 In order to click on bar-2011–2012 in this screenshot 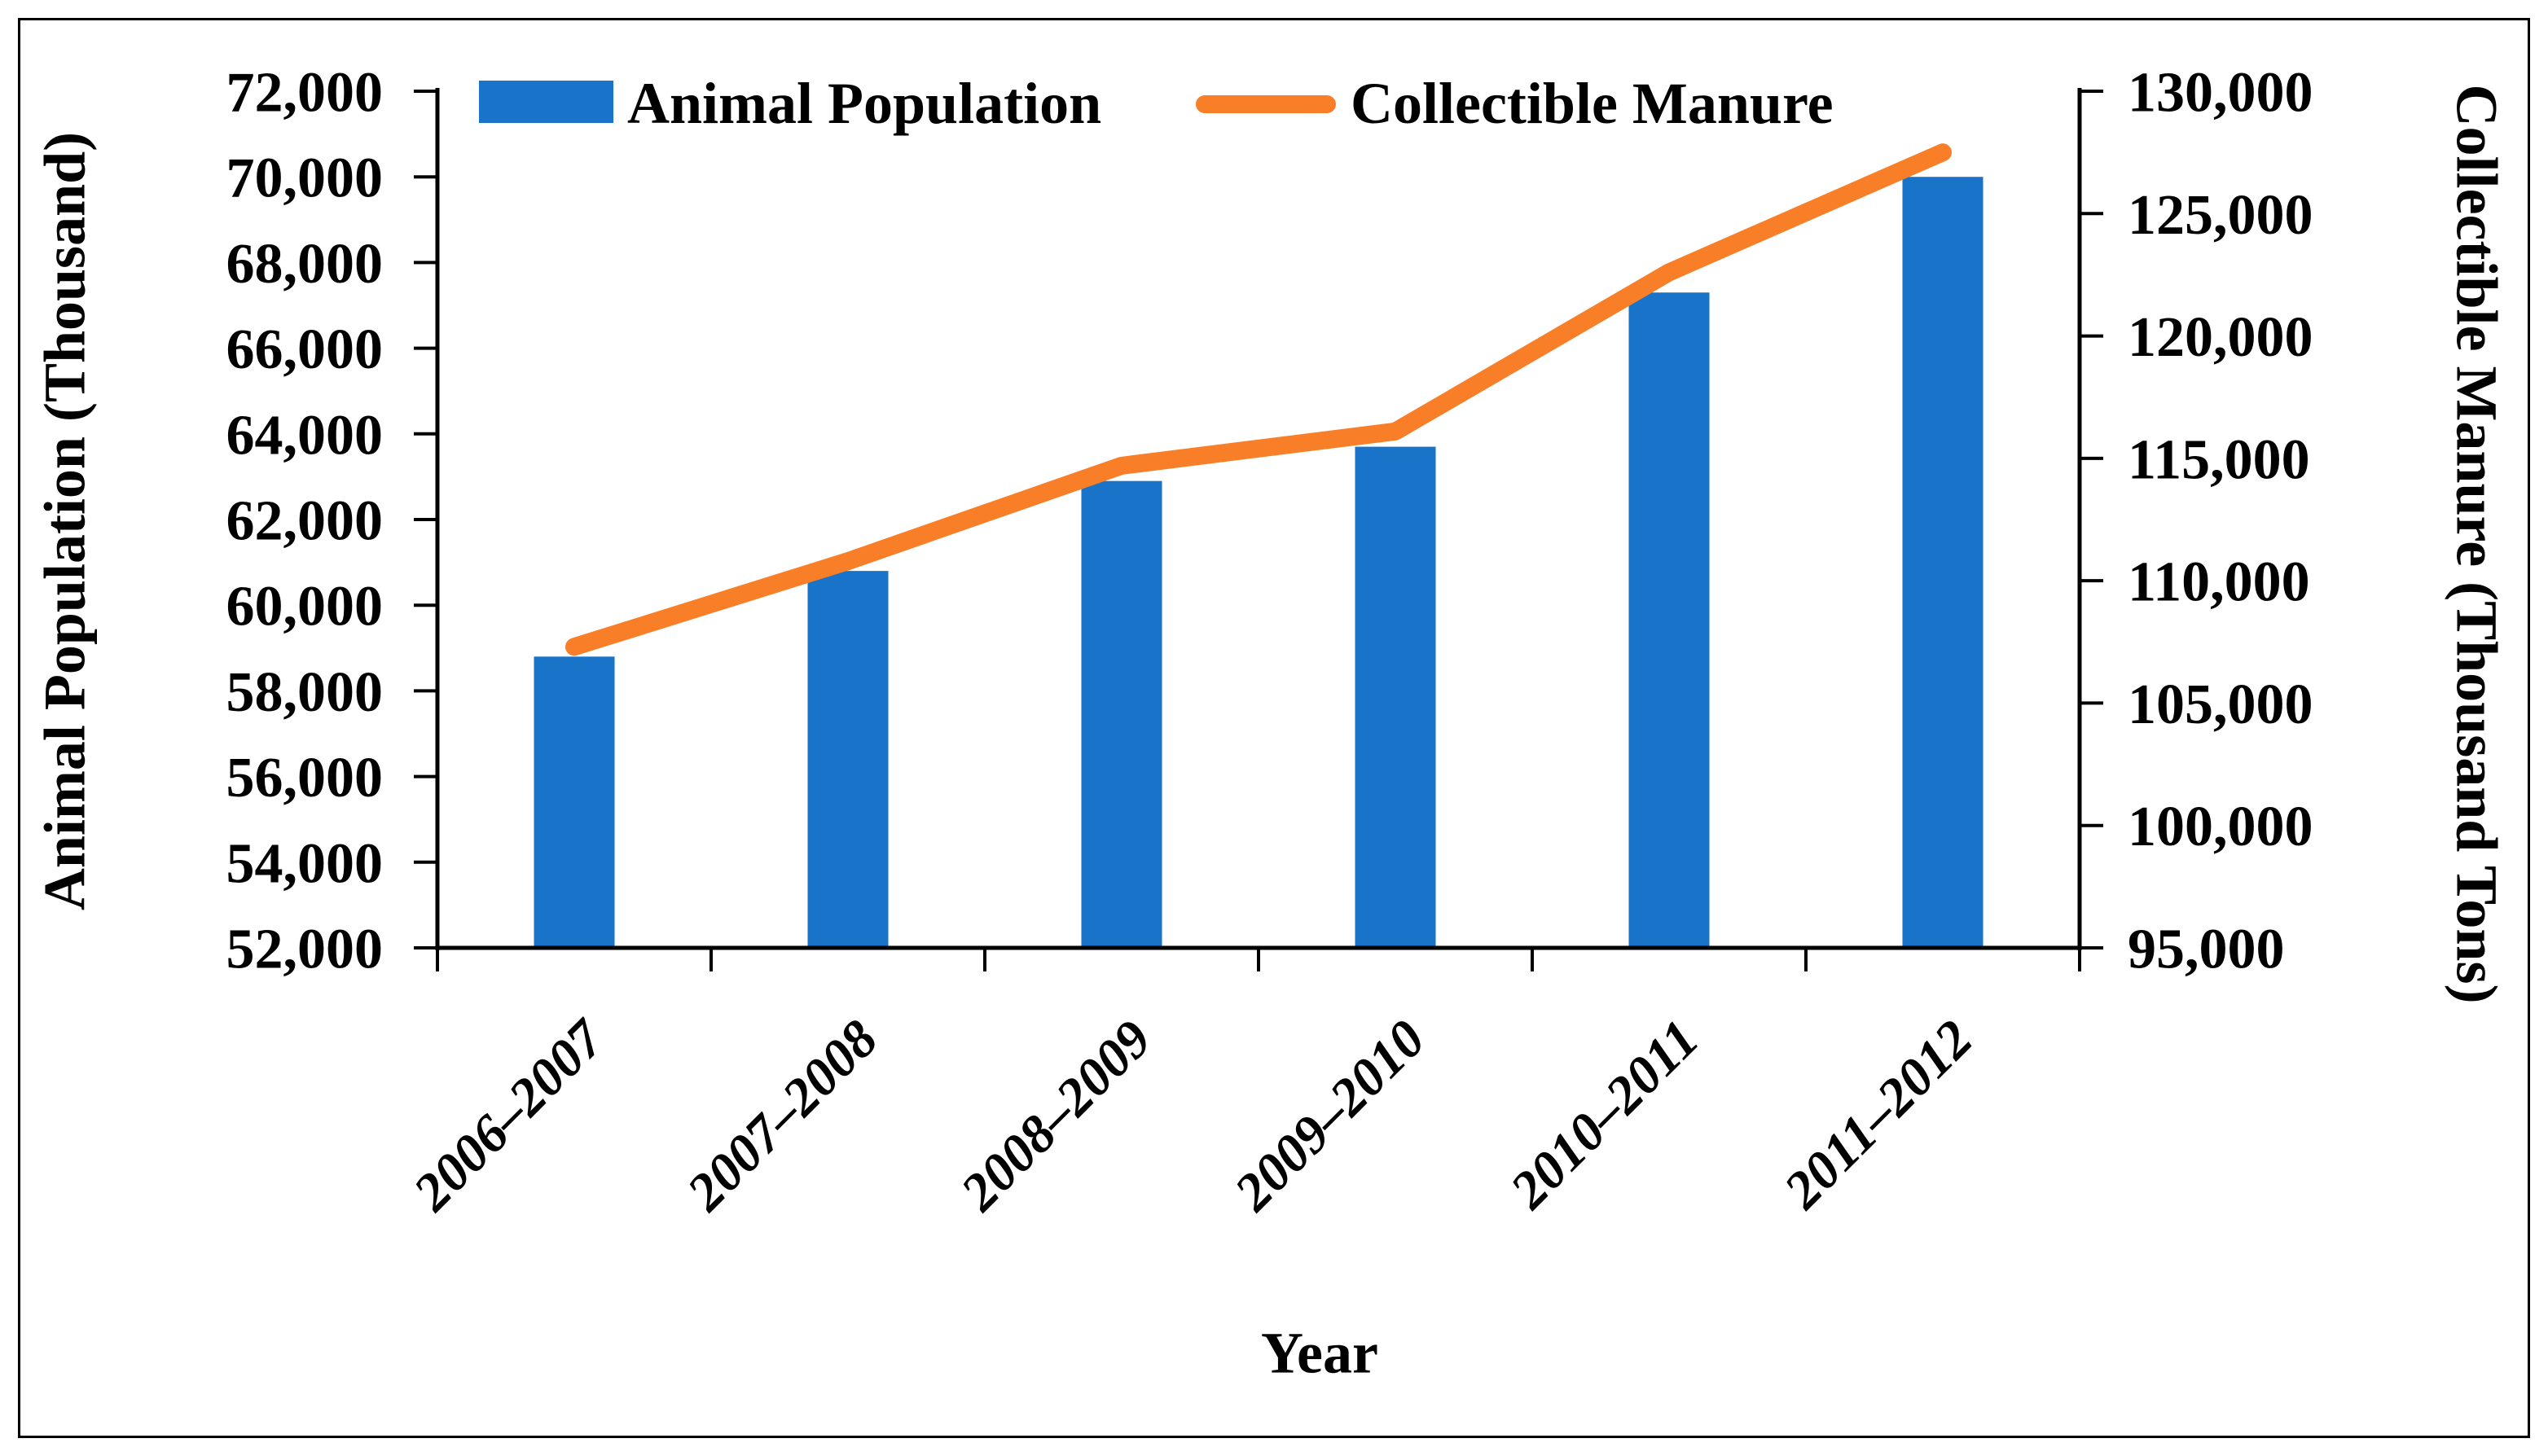, I will do `click(1943, 562)`.